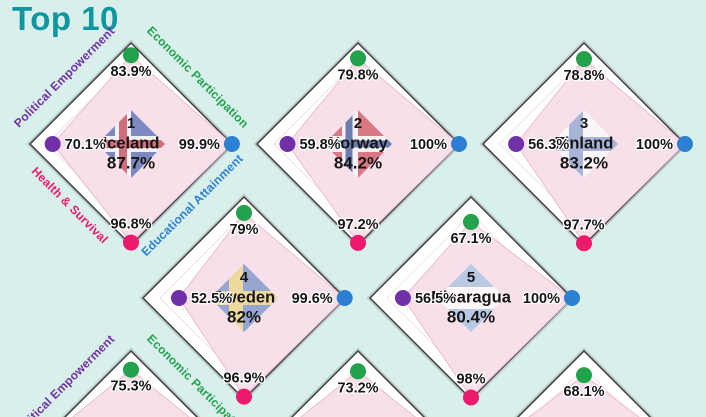 The width and height of the screenshot is (706, 417). What do you see at coordinates (244, 379) in the screenshot?
I see `health-value-label: 96.9%` at bounding box center [244, 379].